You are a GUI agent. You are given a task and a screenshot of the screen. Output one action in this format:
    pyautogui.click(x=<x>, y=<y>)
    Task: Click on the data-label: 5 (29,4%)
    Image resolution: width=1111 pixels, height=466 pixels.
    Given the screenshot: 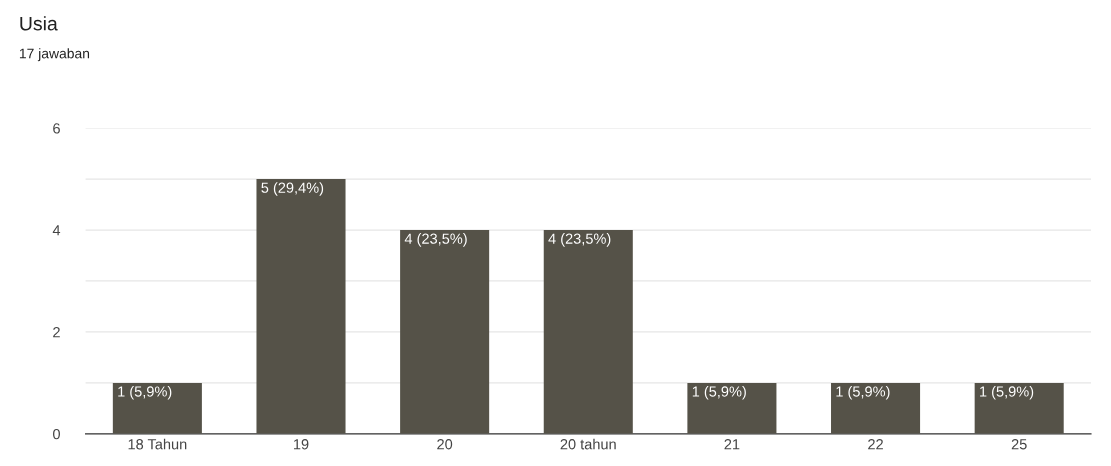 What is the action you would take?
    pyautogui.click(x=292, y=189)
    